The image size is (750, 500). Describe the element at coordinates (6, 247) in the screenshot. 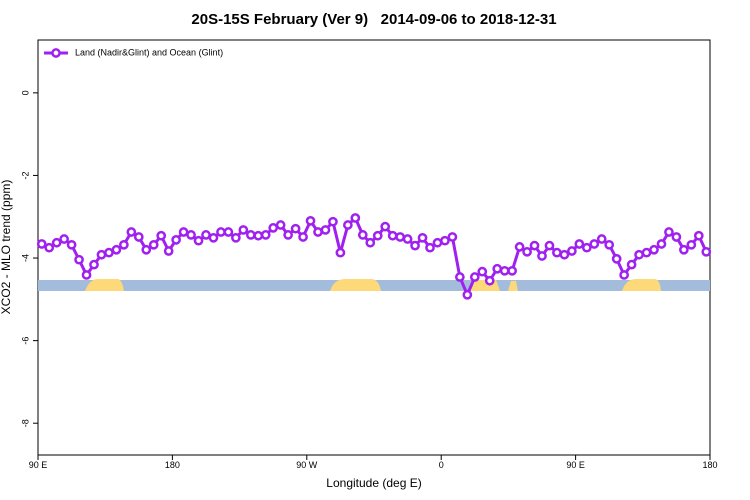

I see `y-axis-label: XCO2 - MLO trend (ppm)` at that location.